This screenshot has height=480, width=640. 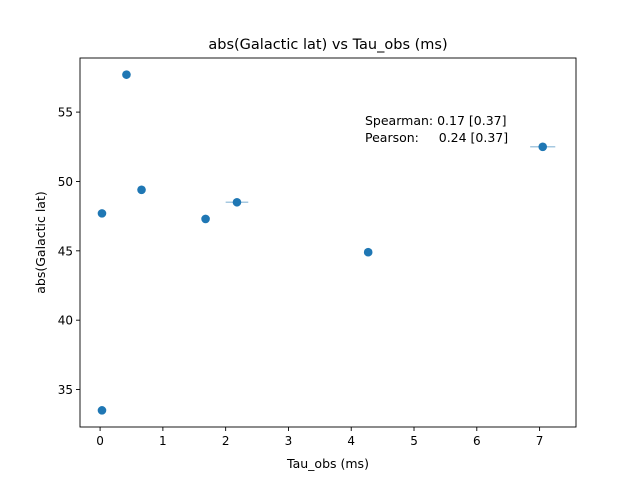 I want to click on x-tick-label: 4, so click(x=351, y=441).